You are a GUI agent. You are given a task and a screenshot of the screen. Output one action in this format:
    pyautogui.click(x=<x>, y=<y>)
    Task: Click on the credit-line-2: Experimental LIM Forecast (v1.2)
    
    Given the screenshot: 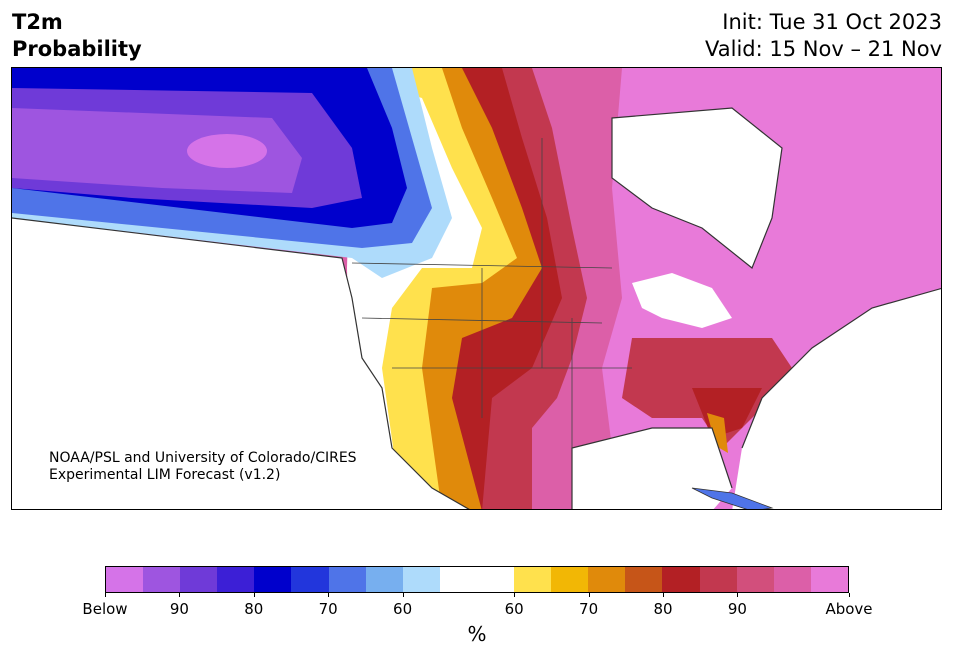 What is the action you would take?
    pyautogui.click(x=165, y=475)
    